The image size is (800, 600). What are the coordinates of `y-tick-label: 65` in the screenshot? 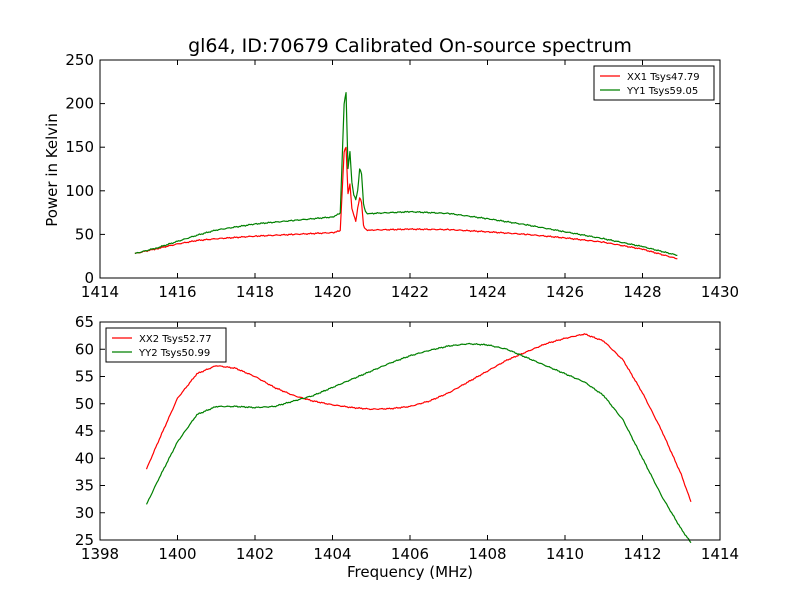 It's located at (84, 322).